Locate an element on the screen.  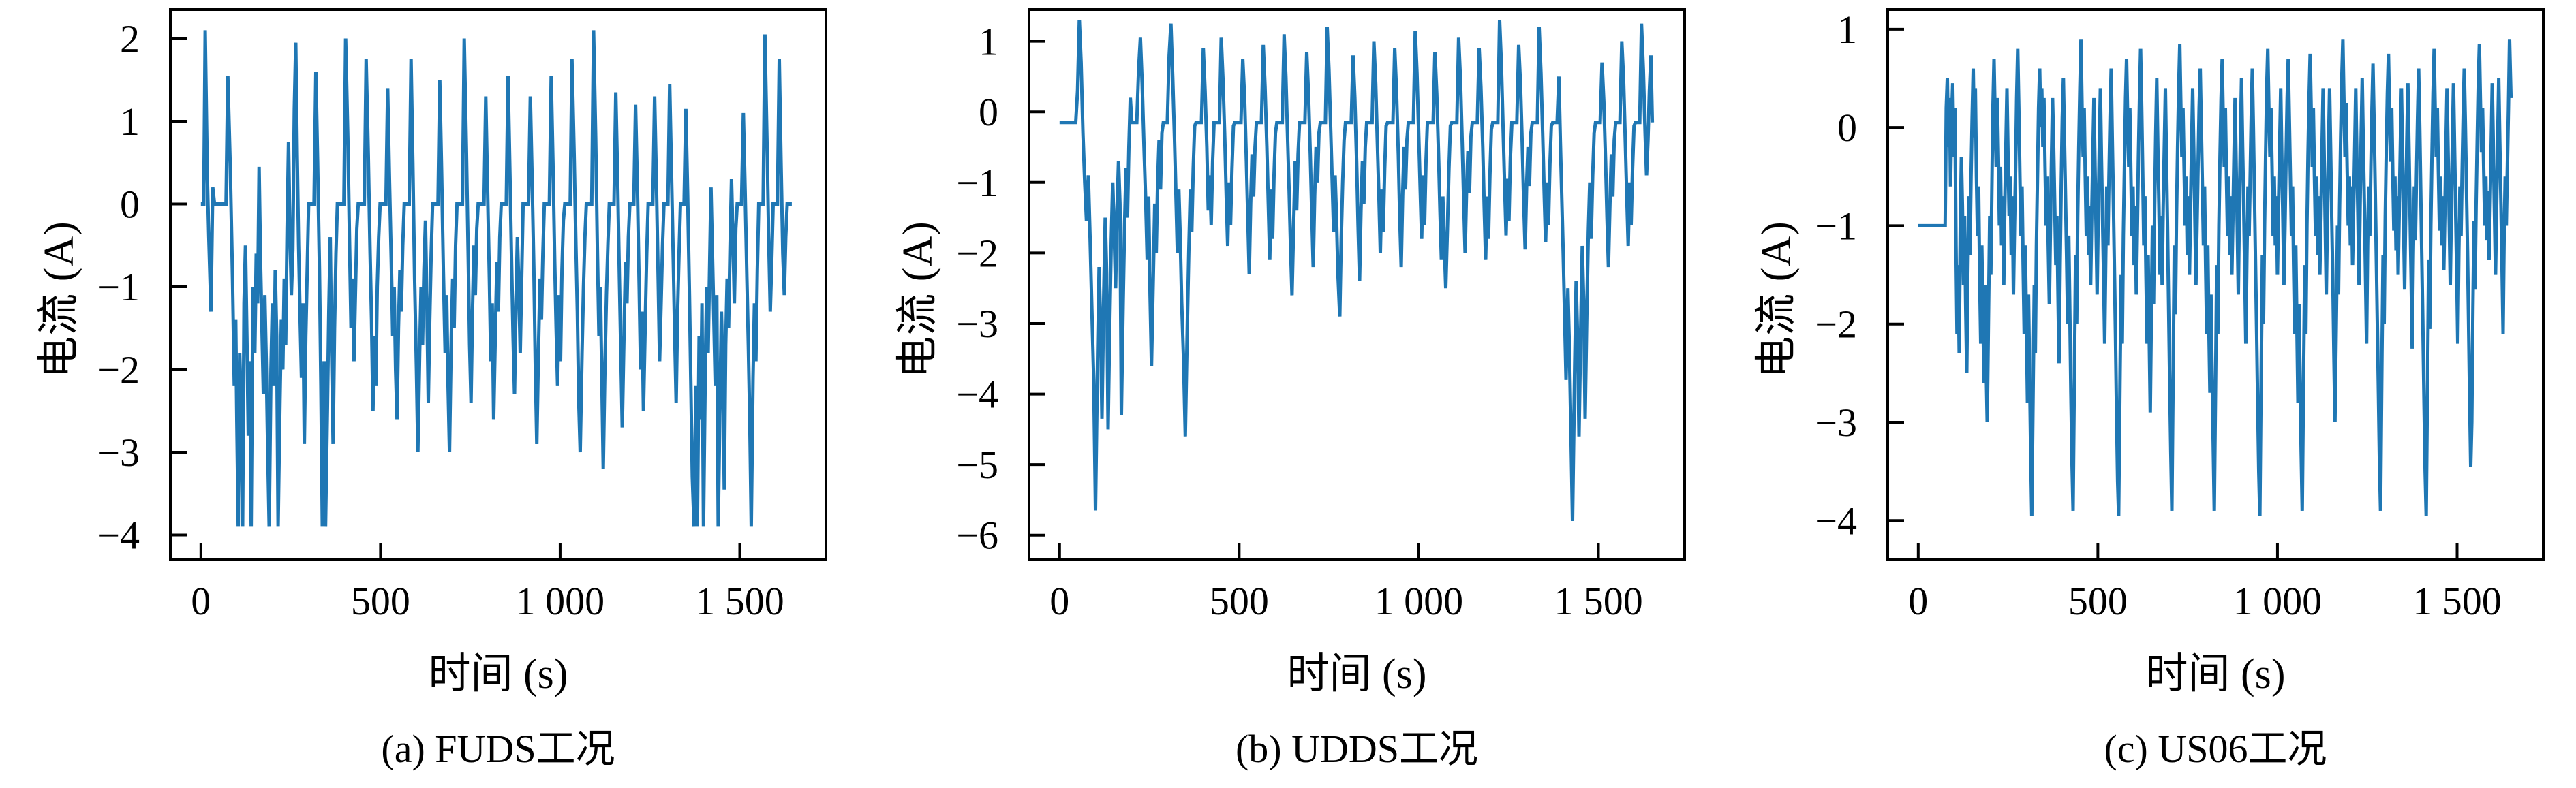
chart-caption: (a) FUDS工况 is located at coordinates (498, 749).